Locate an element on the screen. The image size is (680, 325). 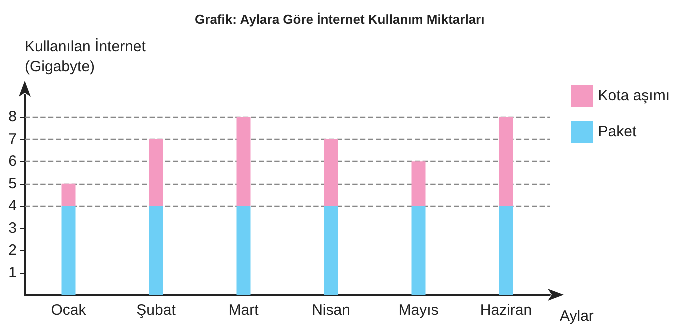
y-tick-label: 7 is located at coordinates (12, 139).